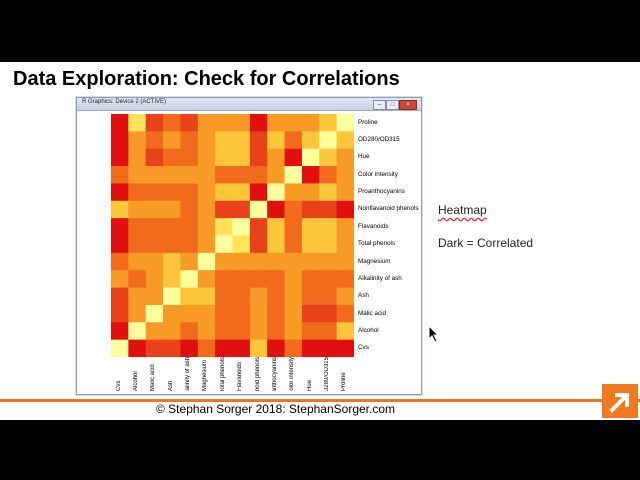 Image resolution: width=640 pixels, height=480 pixels. Describe the element at coordinates (377, 244) in the screenshot. I see `heatmap-row-label: Total phenols` at that location.